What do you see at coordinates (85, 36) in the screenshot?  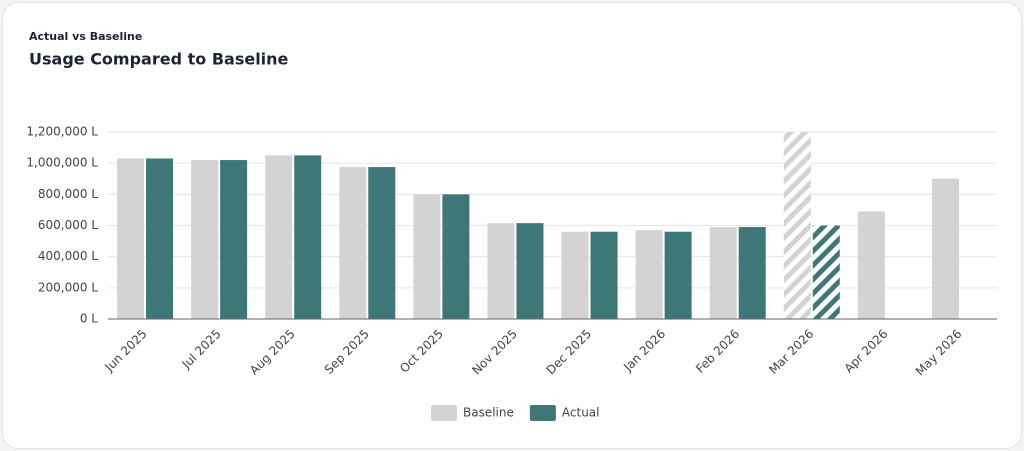 I see `subtitle: Actual vs Baseline` at bounding box center [85, 36].